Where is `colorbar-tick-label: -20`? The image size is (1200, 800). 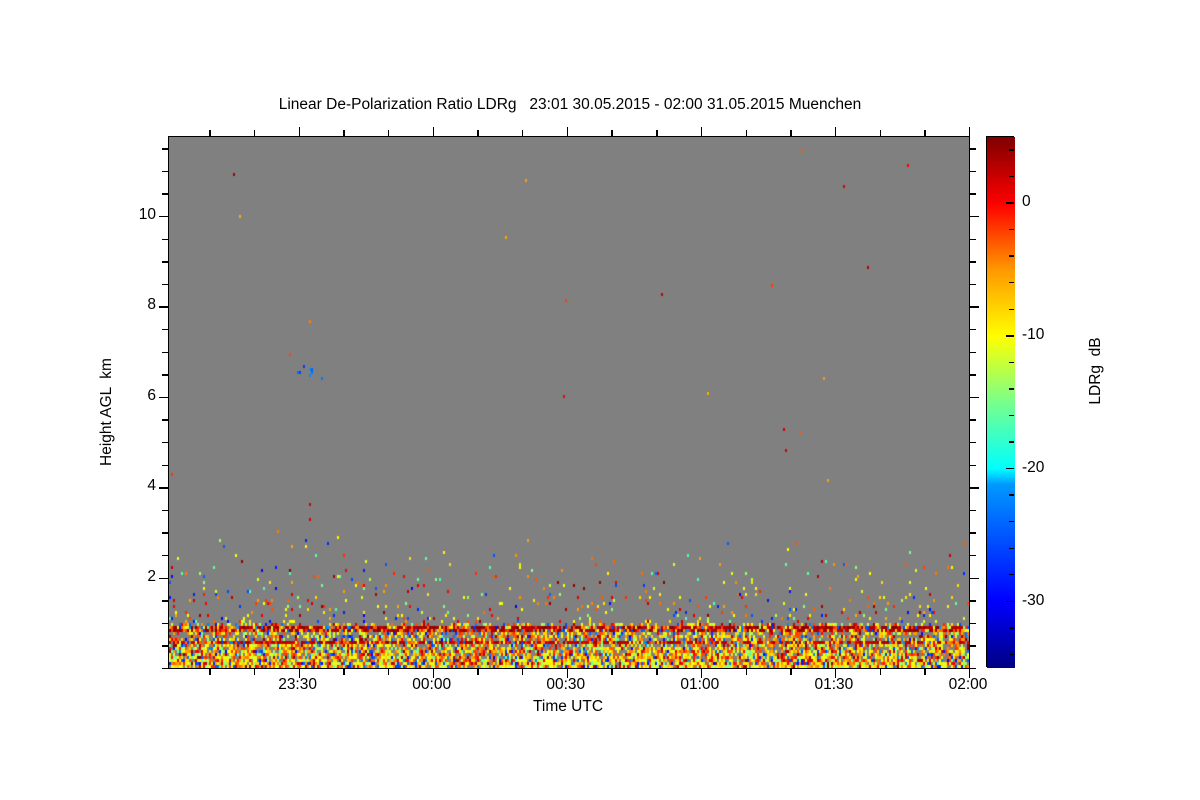
colorbar-tick-label: -20 is located at coordinates (1033, 467).